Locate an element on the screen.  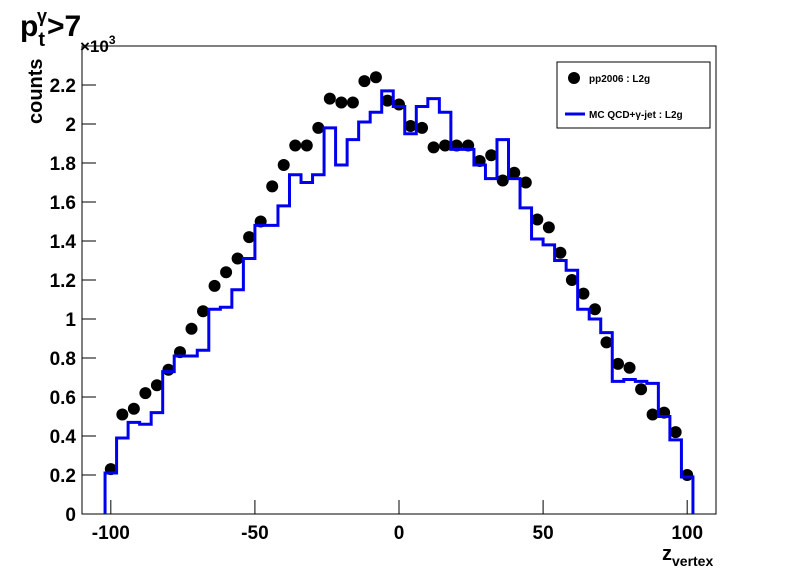
x-tick-label: 50 is located at coordinates (543, 533).